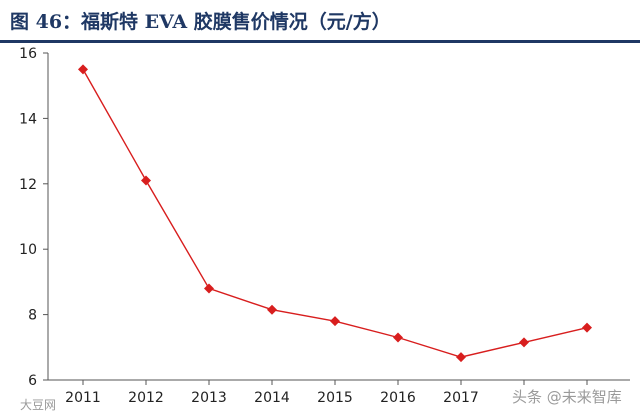  What do you see at coordinates (320, 41) in the screenshot?
I see `title-rule` at bounding box center [320, 41].